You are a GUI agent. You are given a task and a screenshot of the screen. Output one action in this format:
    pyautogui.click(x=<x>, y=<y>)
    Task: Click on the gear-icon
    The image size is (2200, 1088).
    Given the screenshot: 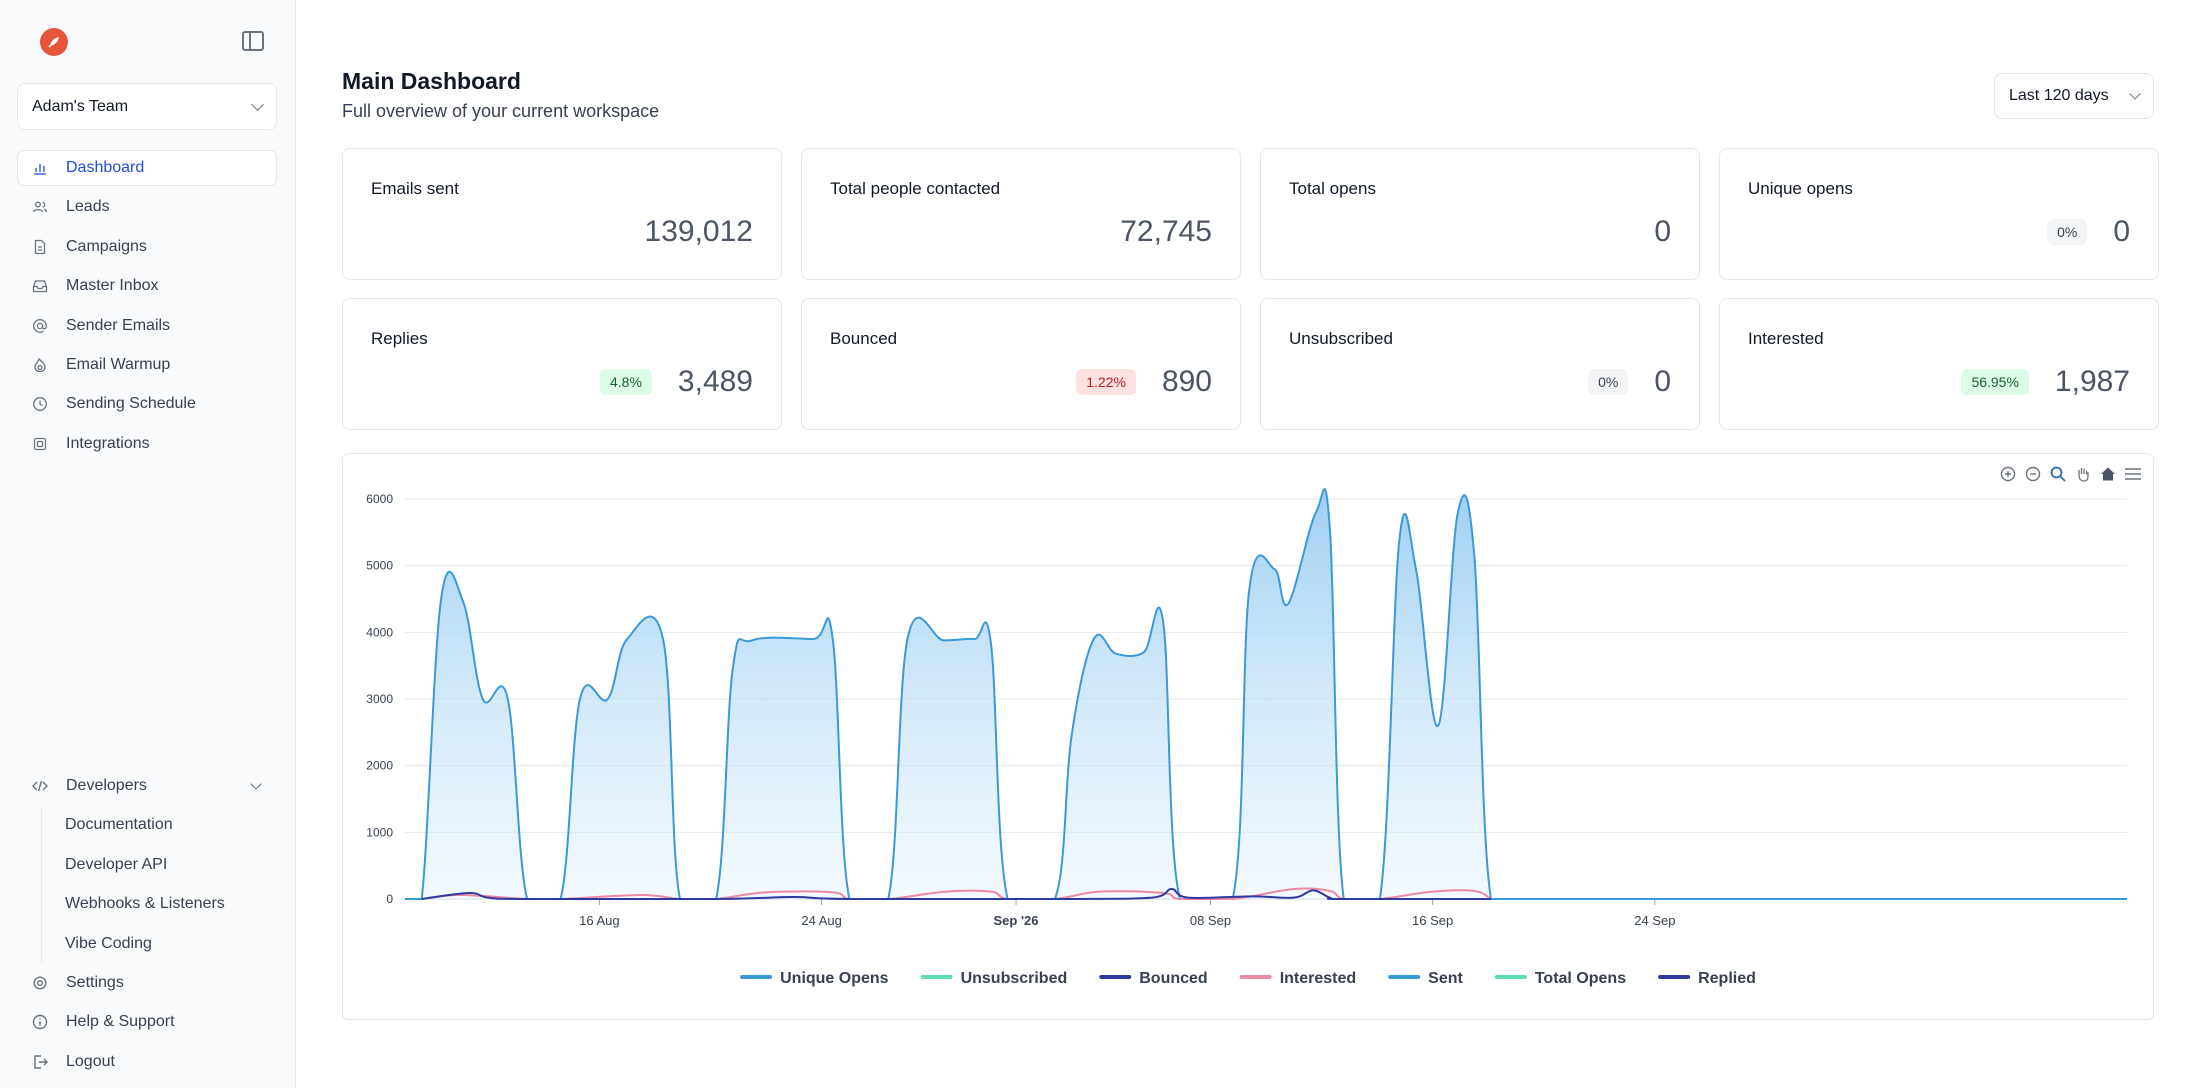 What is the action you would take?
    pyautogui.click(x=40, y=983)
    